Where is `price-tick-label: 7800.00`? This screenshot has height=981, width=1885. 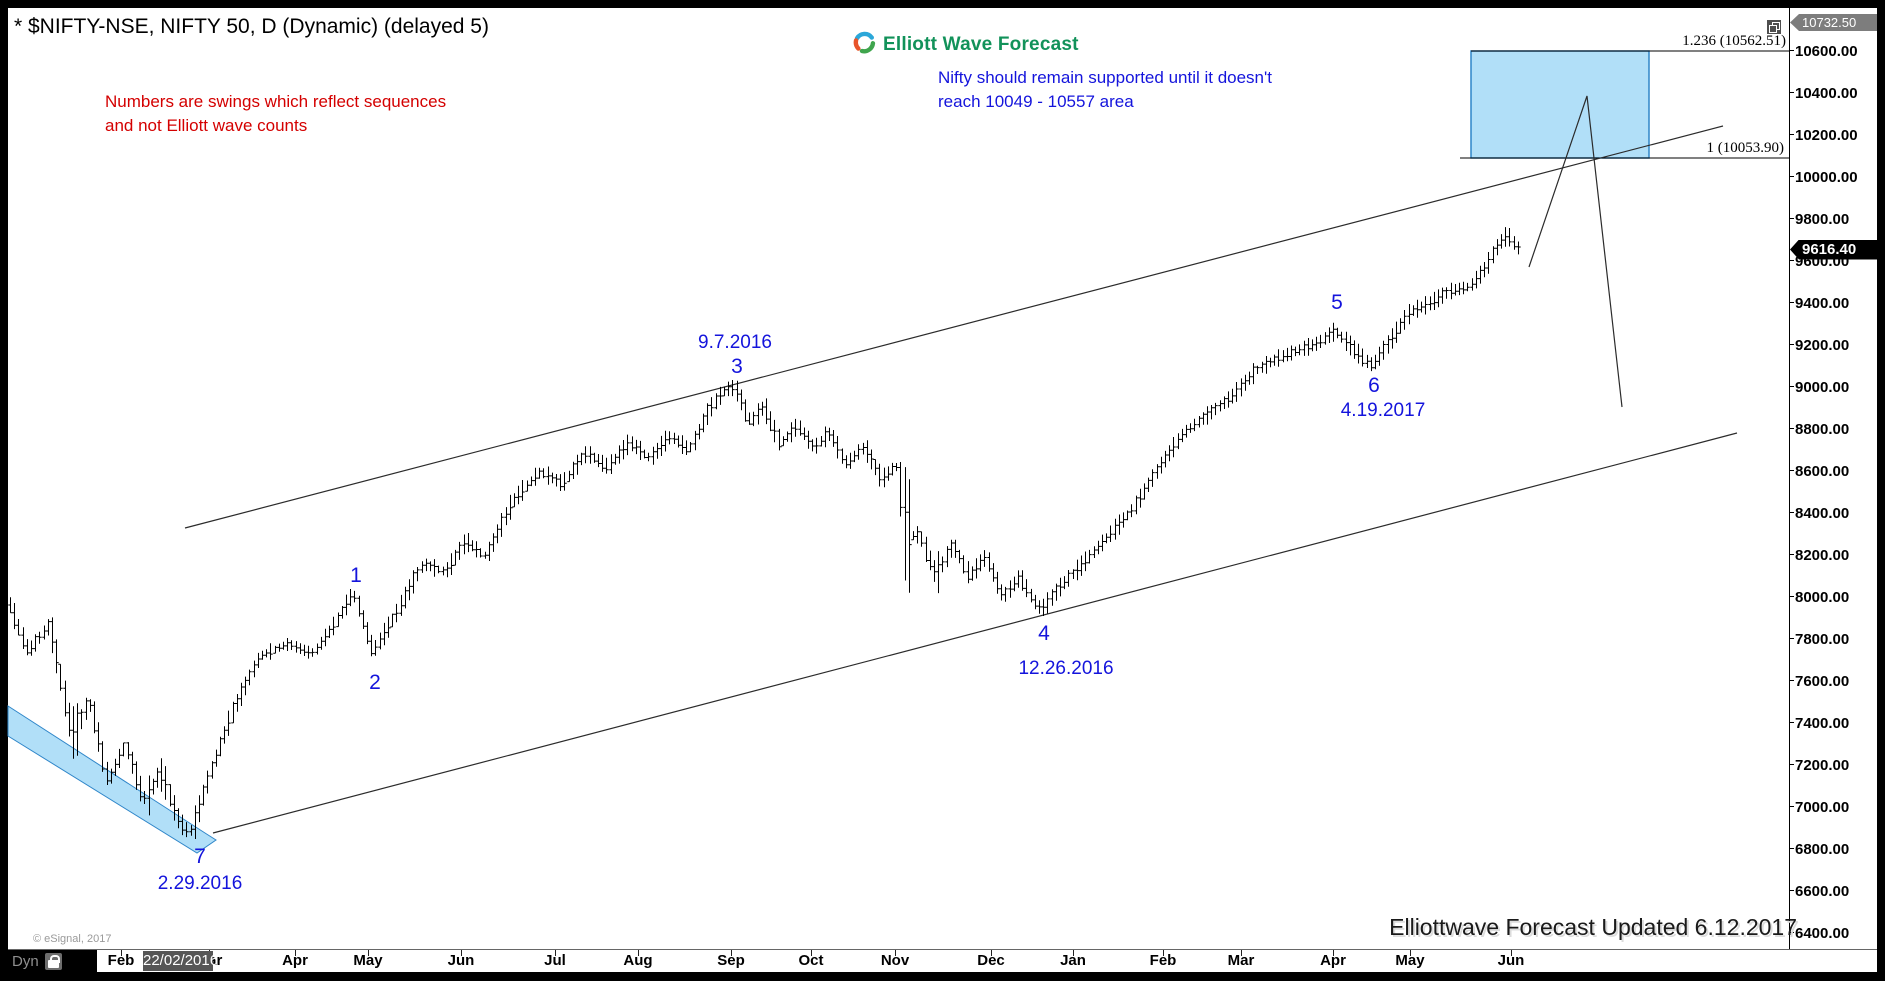
price-tick-label: 7800.00 is located at coordinates (1822, 639).